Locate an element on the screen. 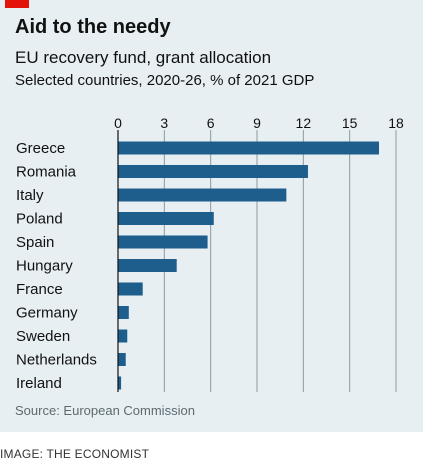  category-label-france: France is located at coordinates (39, 289).